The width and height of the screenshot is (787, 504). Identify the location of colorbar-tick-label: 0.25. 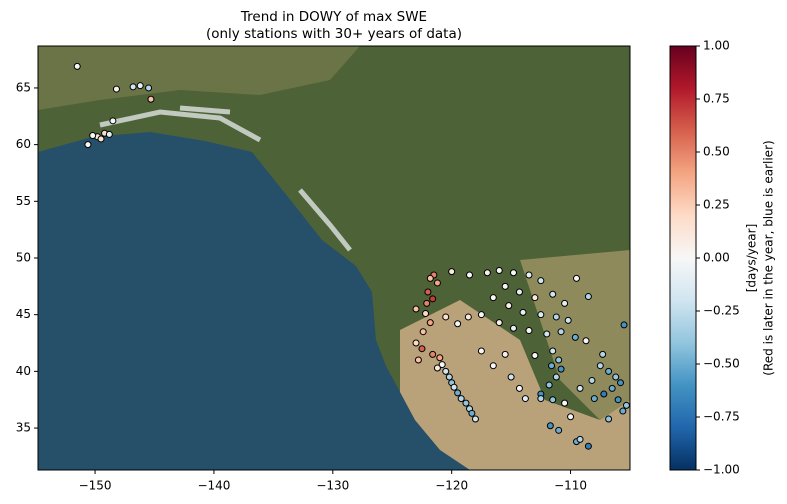
(716, 205).